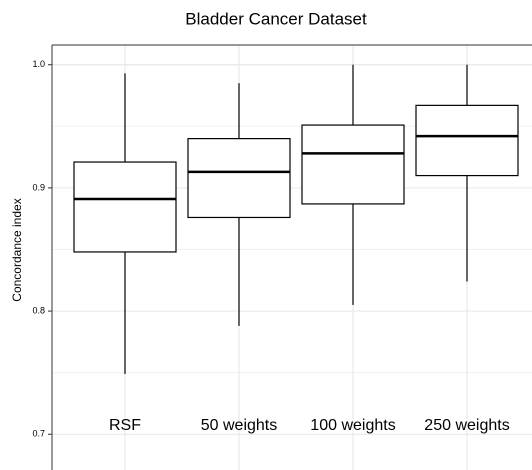  Describe the element at coordinates (352, 425) in the screenshot. I see `category-label: 100 weights` at that location.